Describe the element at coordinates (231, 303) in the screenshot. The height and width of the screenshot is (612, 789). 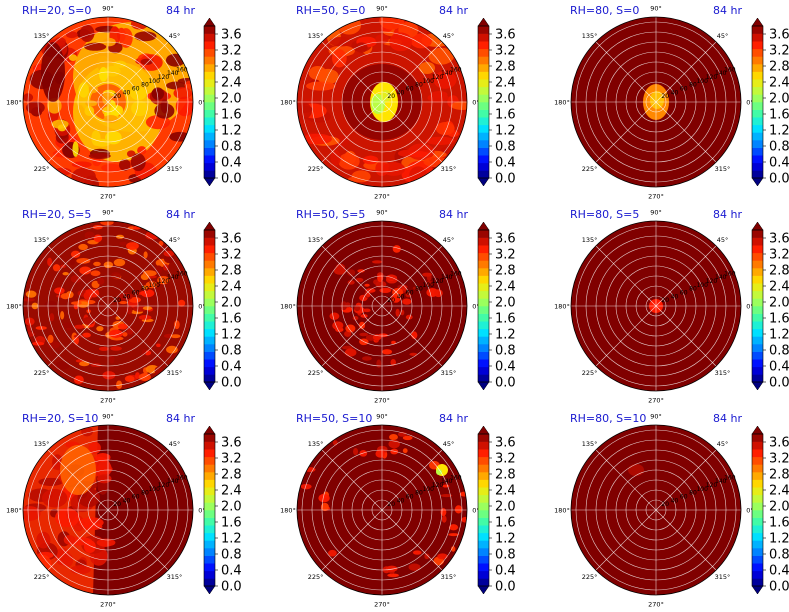
I see `colorbar-tick-label: 2.0` at that location.